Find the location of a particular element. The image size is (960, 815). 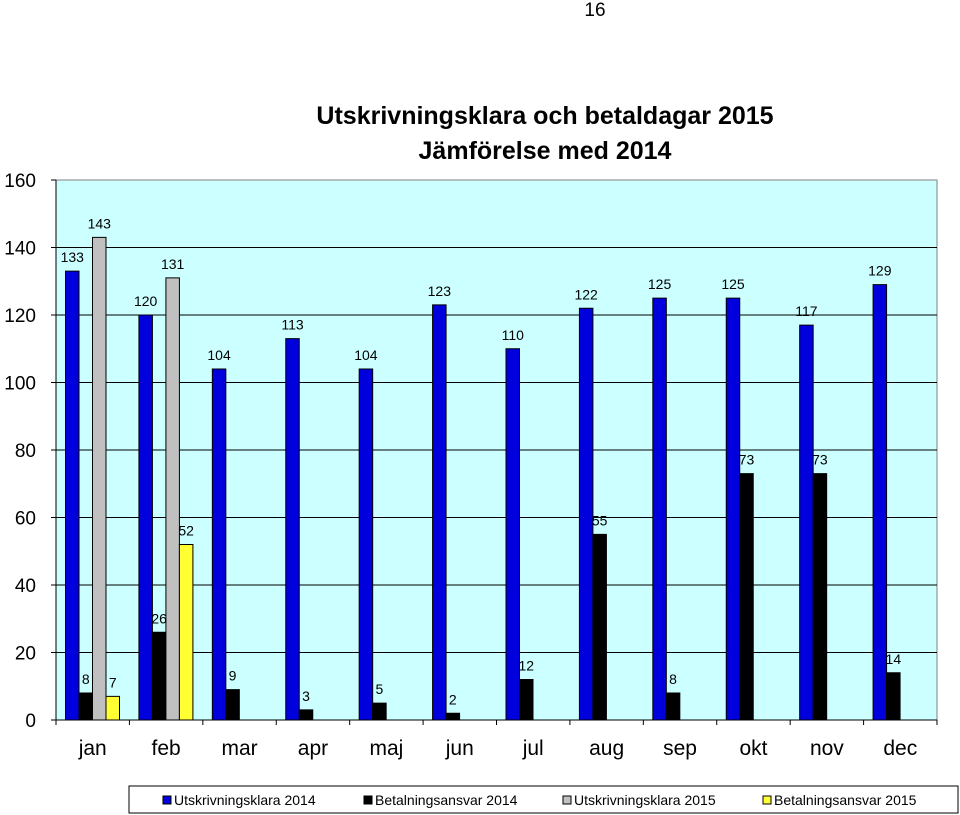

data-label: 7 is located at coordinates (113, 682).